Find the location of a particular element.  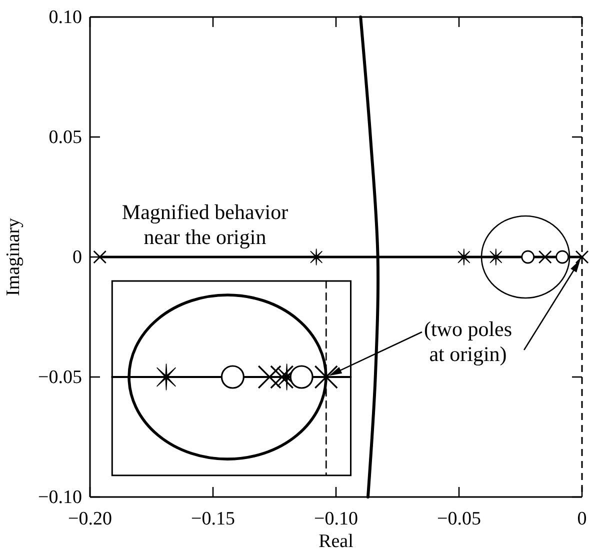

x-tick-label: −0.20 is located at coordinates (90, 519).